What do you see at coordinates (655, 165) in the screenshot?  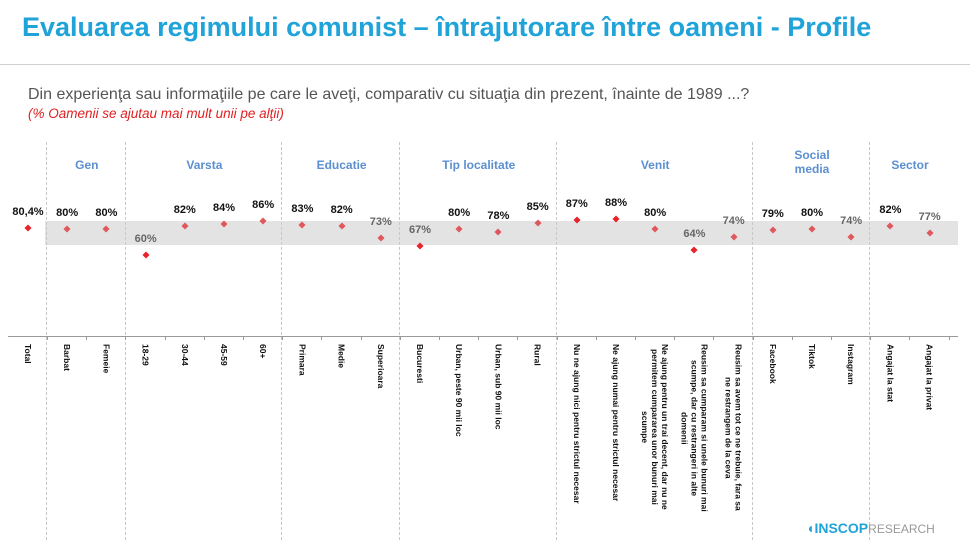 I see `group-label: Venit` at bounding box center [655, 165].